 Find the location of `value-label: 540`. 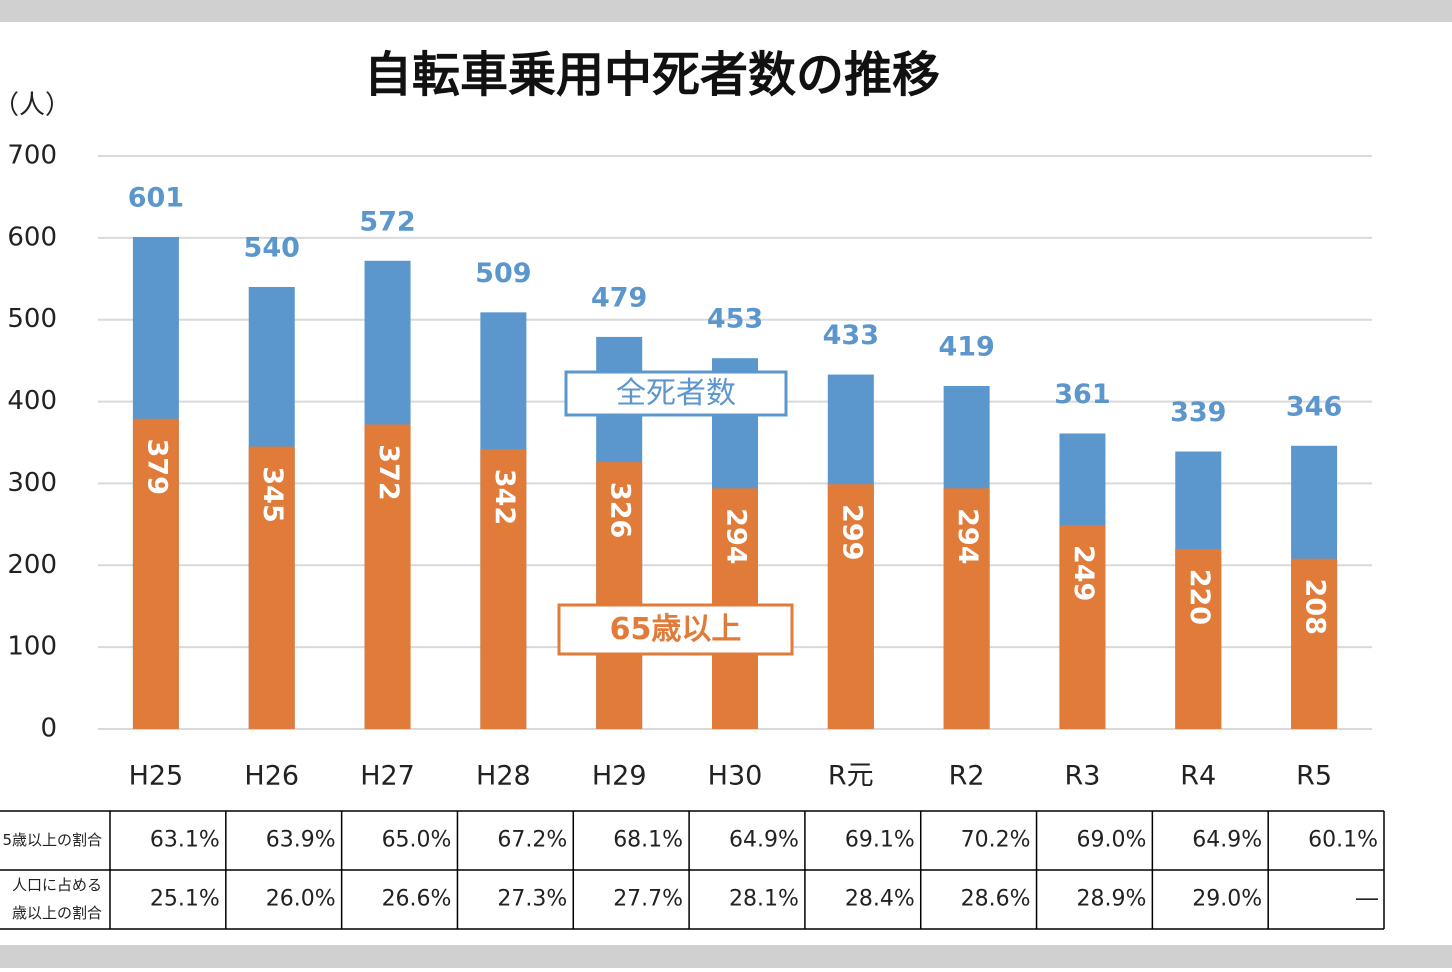

value-label: 540 is located at coordinates (272, 247).